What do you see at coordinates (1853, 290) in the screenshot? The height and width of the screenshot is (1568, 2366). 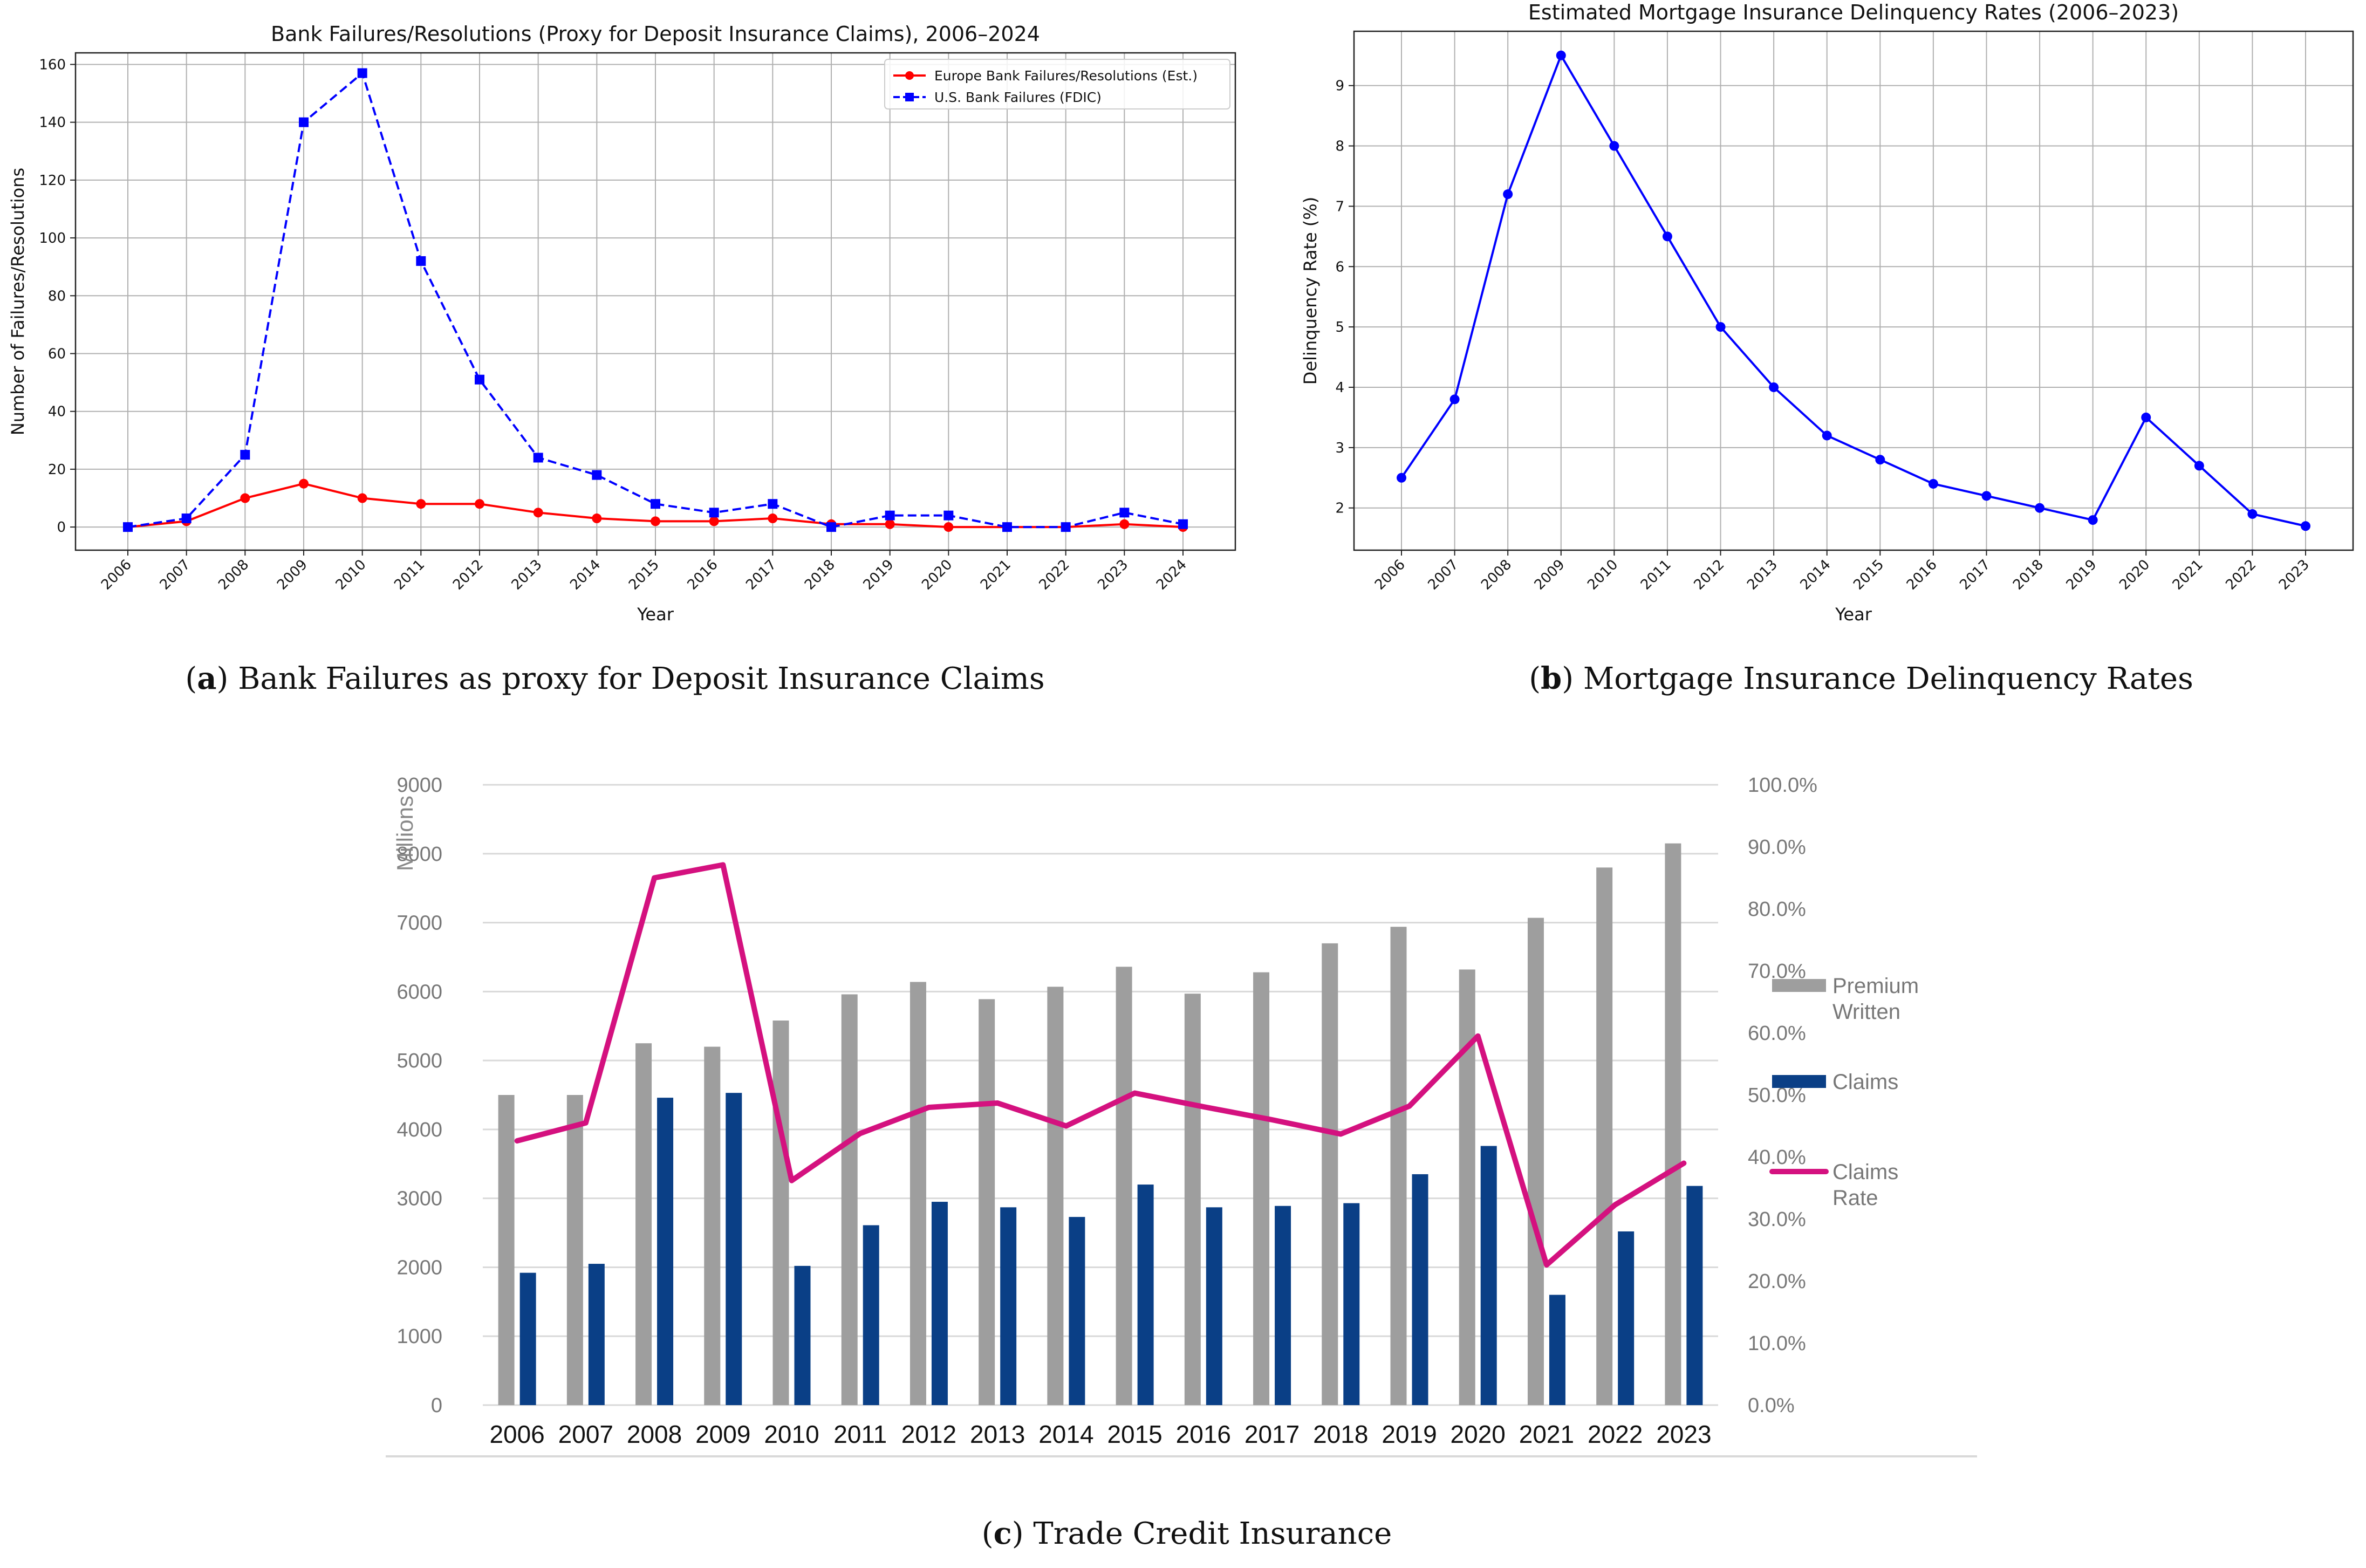 I see `series-line` at bounding box center [1853, 290].